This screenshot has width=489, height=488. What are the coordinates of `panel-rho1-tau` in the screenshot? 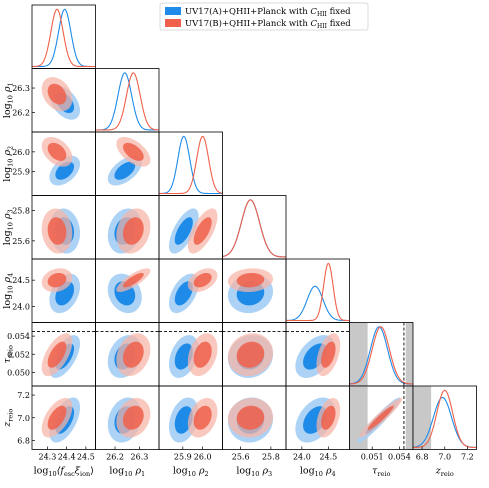 It's located at (127, 354).